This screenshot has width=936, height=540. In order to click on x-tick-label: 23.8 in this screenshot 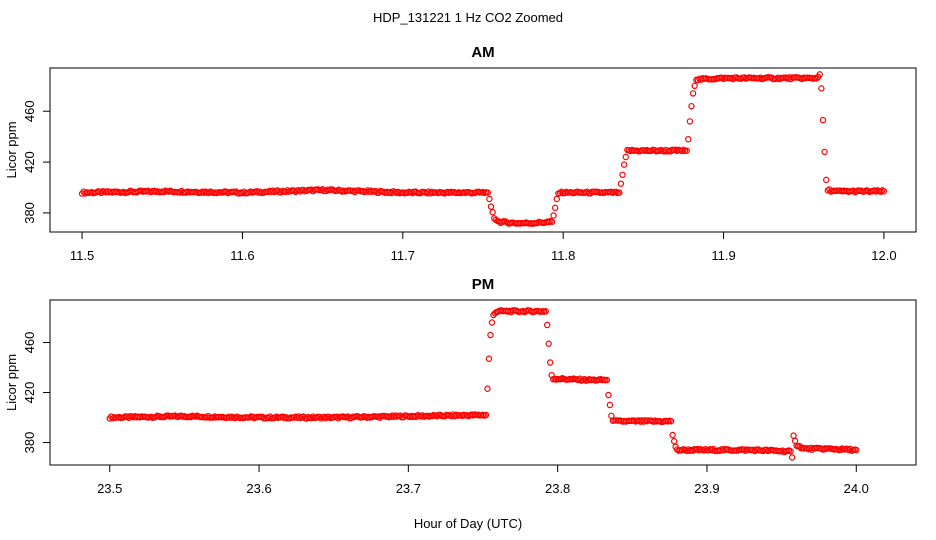, I will do `click(557, 488)`.